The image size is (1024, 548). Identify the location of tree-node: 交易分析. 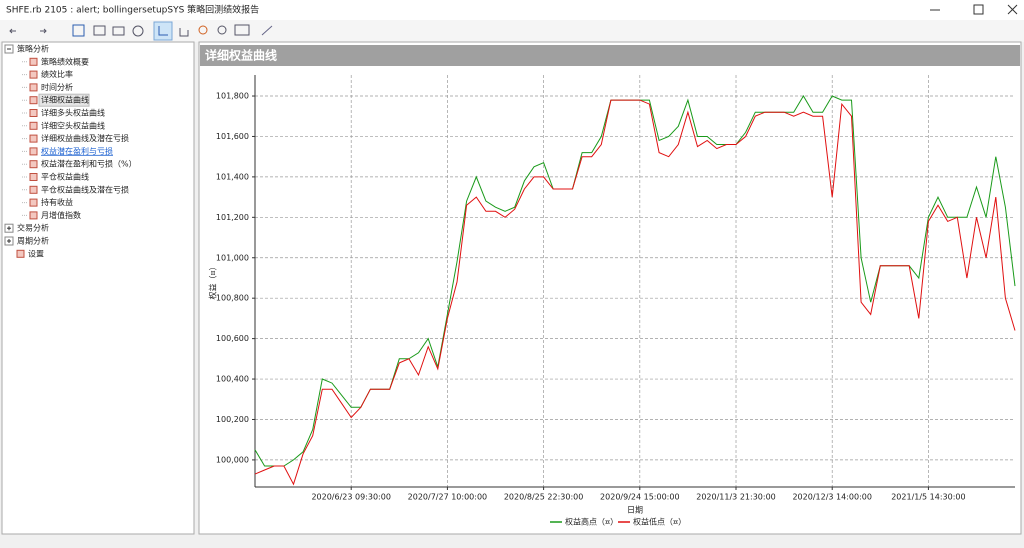
(33, 228).